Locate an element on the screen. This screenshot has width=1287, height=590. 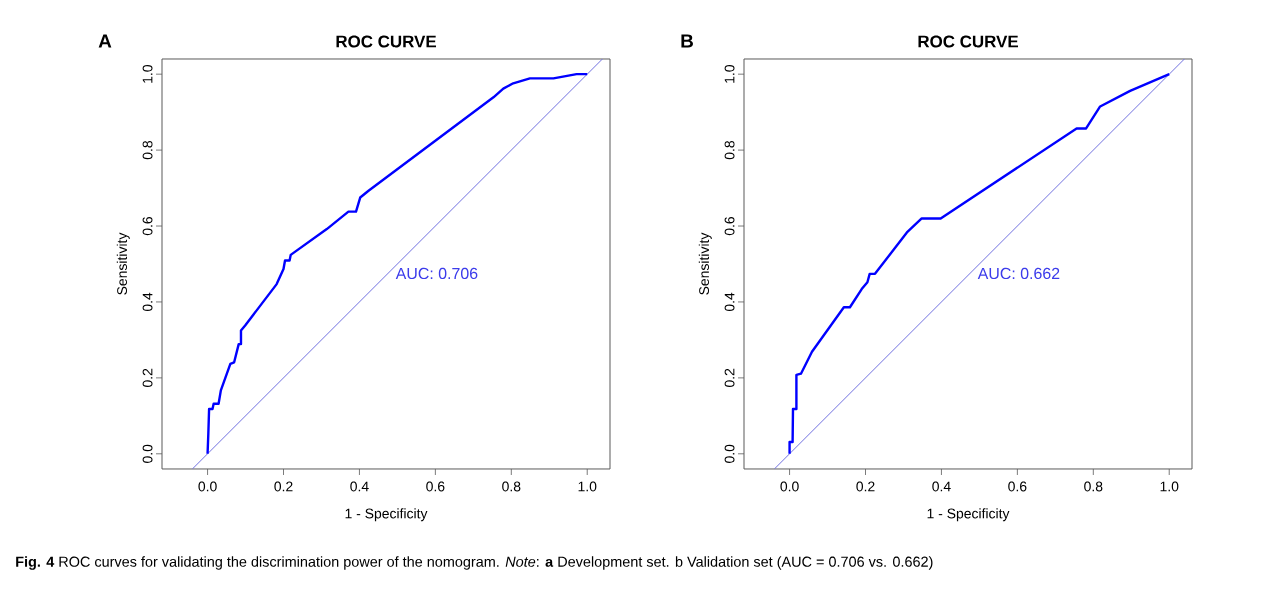
annotation: AUC: 0.706 is located at coordinates (436, 273).